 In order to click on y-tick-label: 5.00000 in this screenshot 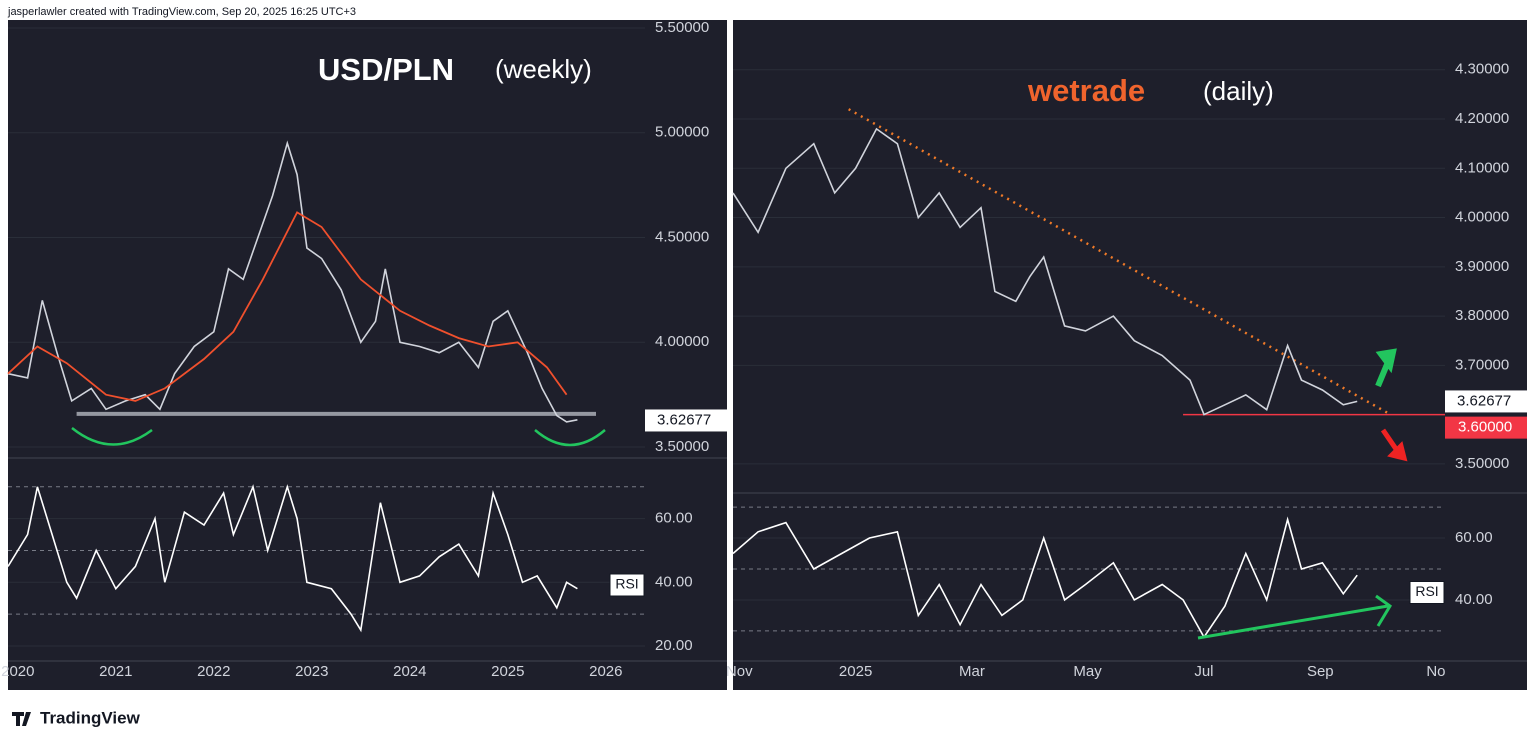, I will do `click(682, 132)`.